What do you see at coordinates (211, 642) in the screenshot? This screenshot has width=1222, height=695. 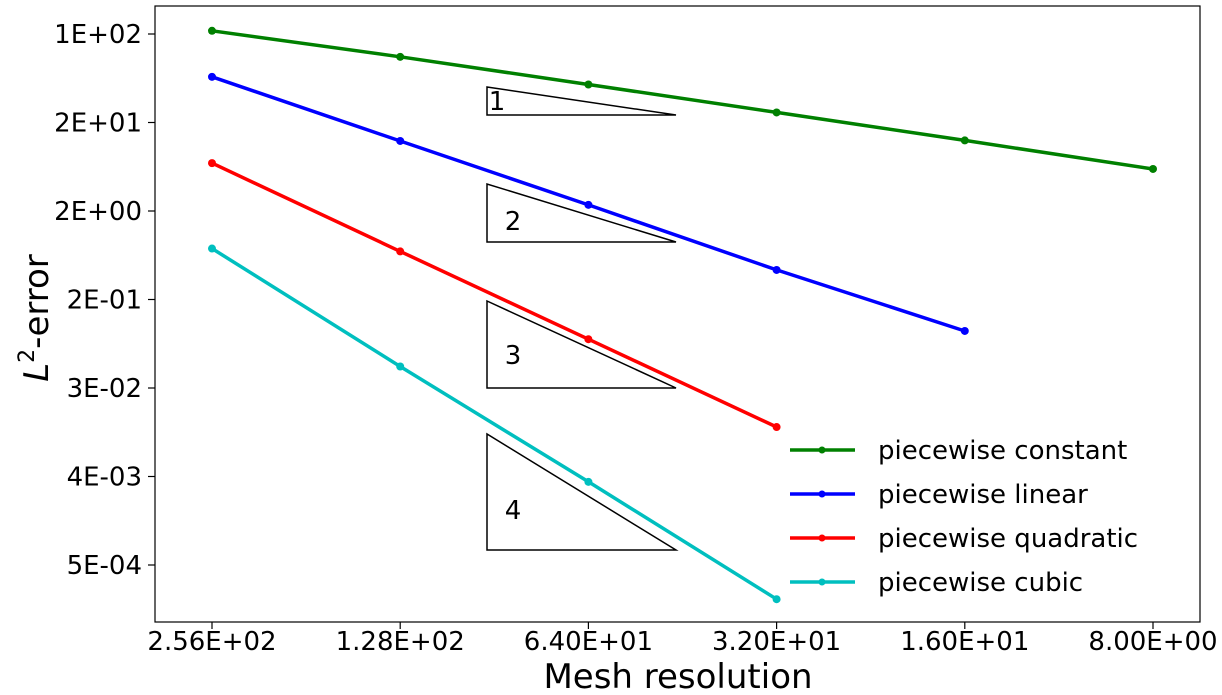 I see `x-tick-label: 2.56E+02` at bounding box center [211, 642].